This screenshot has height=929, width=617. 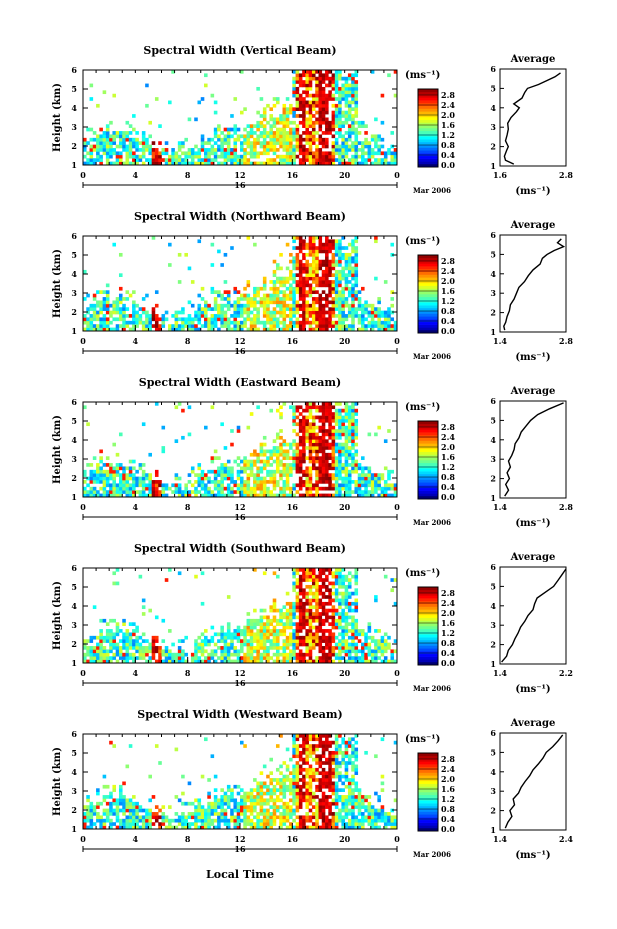 What do you see at coordinates (74, 146) in the screenshot?
I see `y-tick-label: 2` at bounding box center [74, 146].